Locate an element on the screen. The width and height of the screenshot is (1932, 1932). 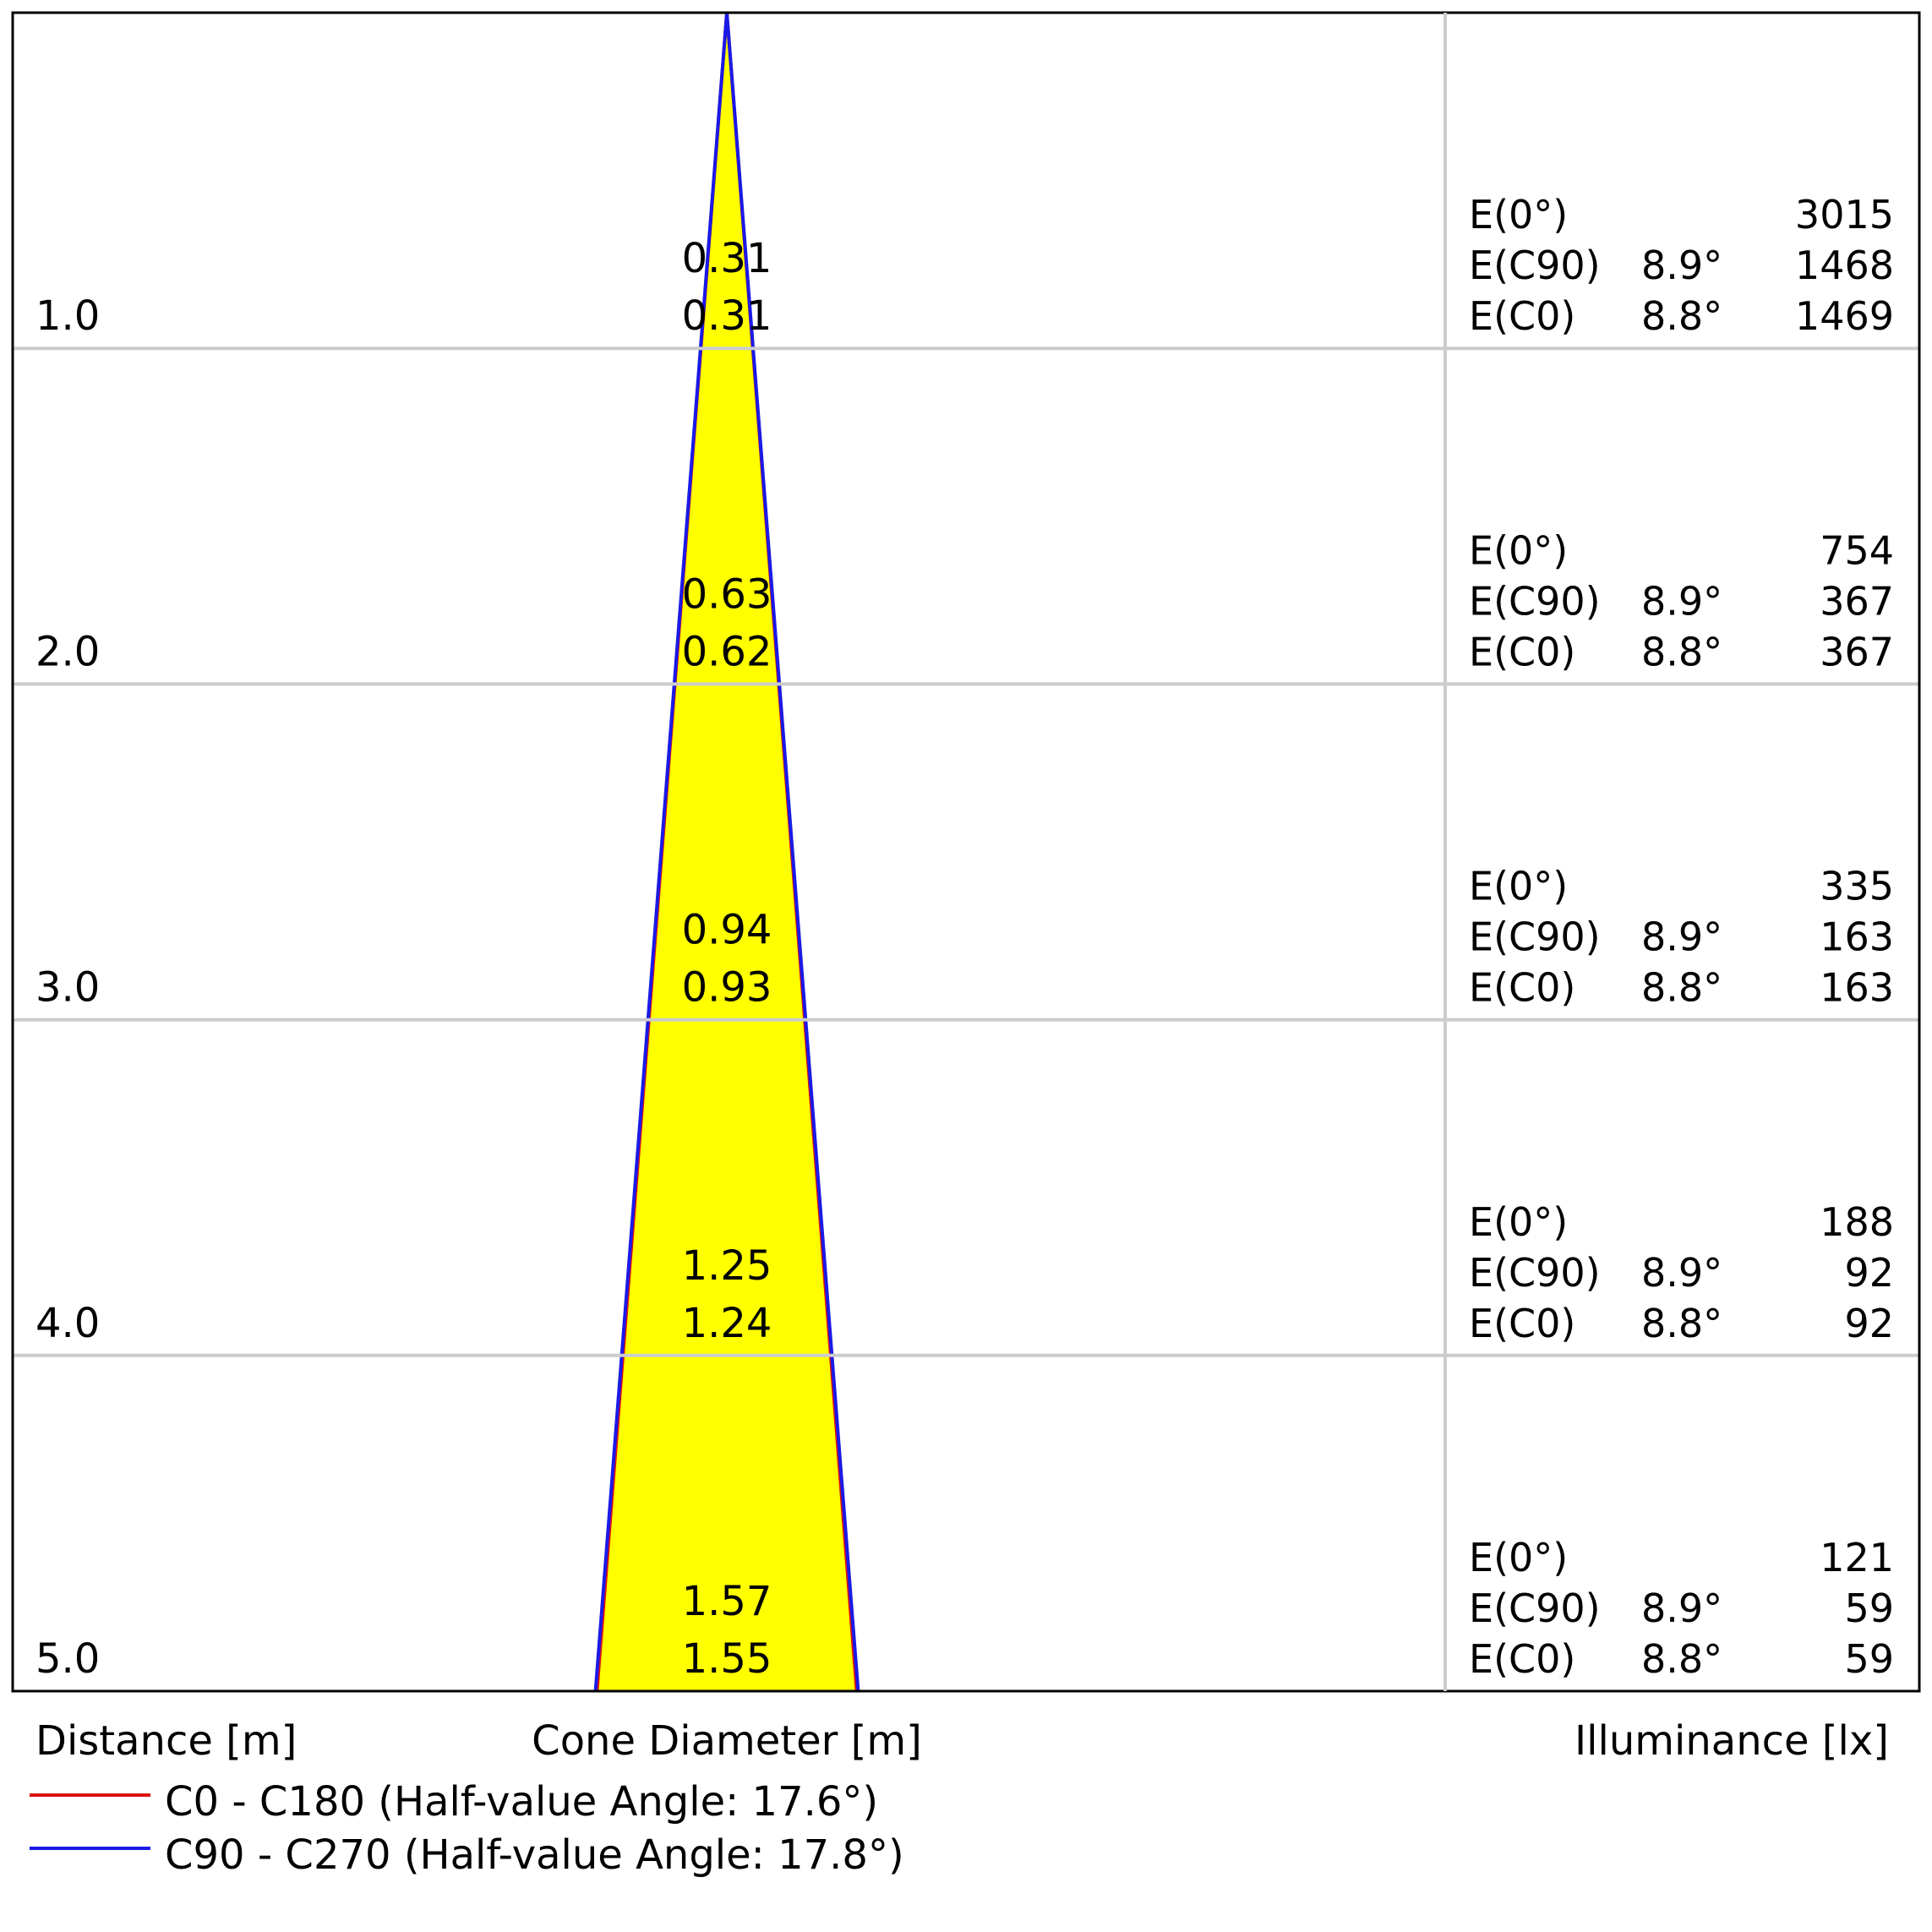
cone-diameter-c90: 1.25 is located at coordinates (727, 1266).